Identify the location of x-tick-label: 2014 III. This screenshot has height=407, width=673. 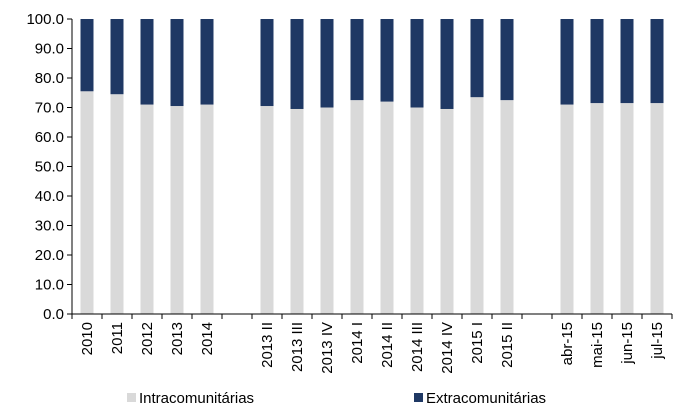
(417, 347).